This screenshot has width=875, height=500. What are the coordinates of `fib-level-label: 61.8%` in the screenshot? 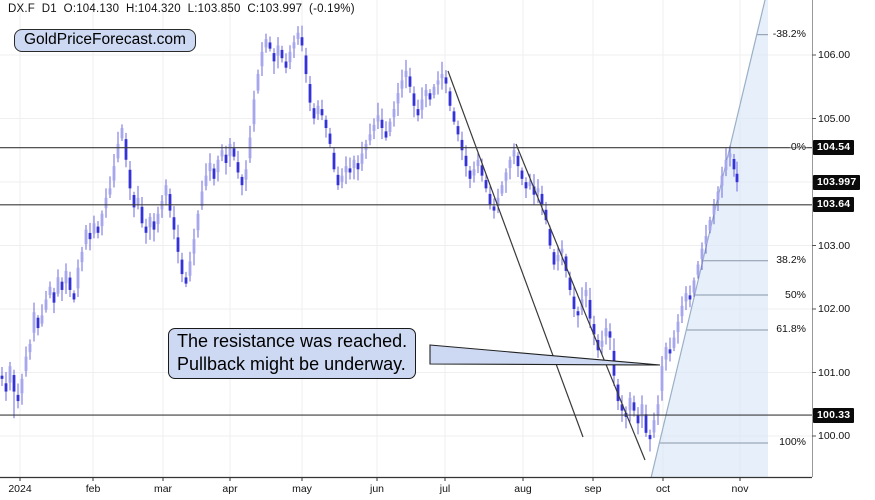 It's located at (791, 329).